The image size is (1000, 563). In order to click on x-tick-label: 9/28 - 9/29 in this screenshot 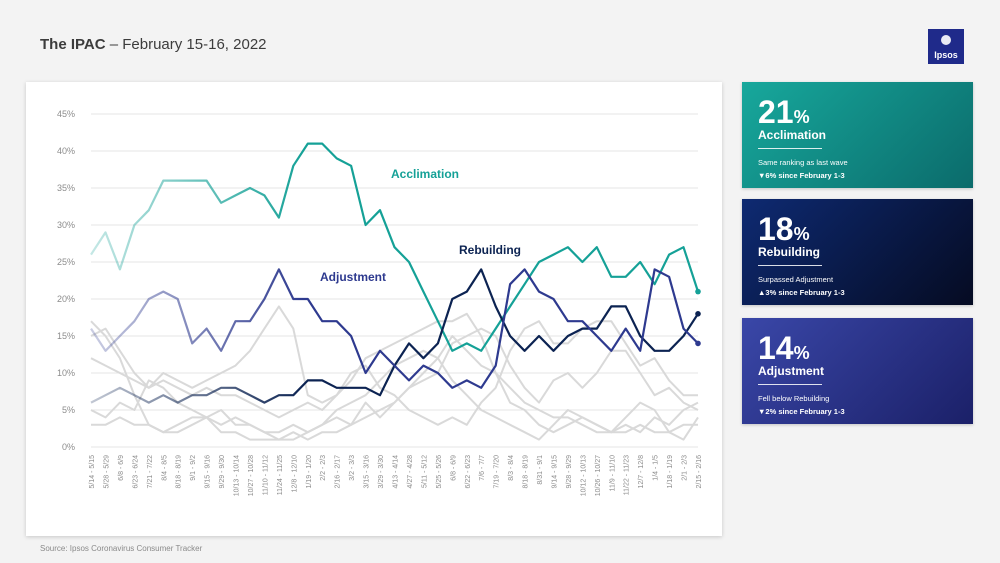, I will do `click(569, 472)`.